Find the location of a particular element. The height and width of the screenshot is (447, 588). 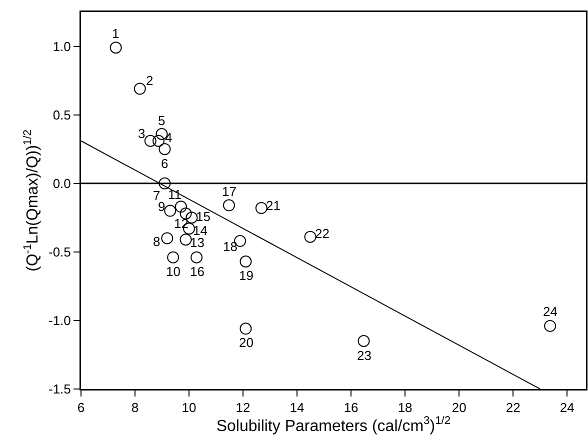

annotation: 2 is located at coordinates (150, 80).